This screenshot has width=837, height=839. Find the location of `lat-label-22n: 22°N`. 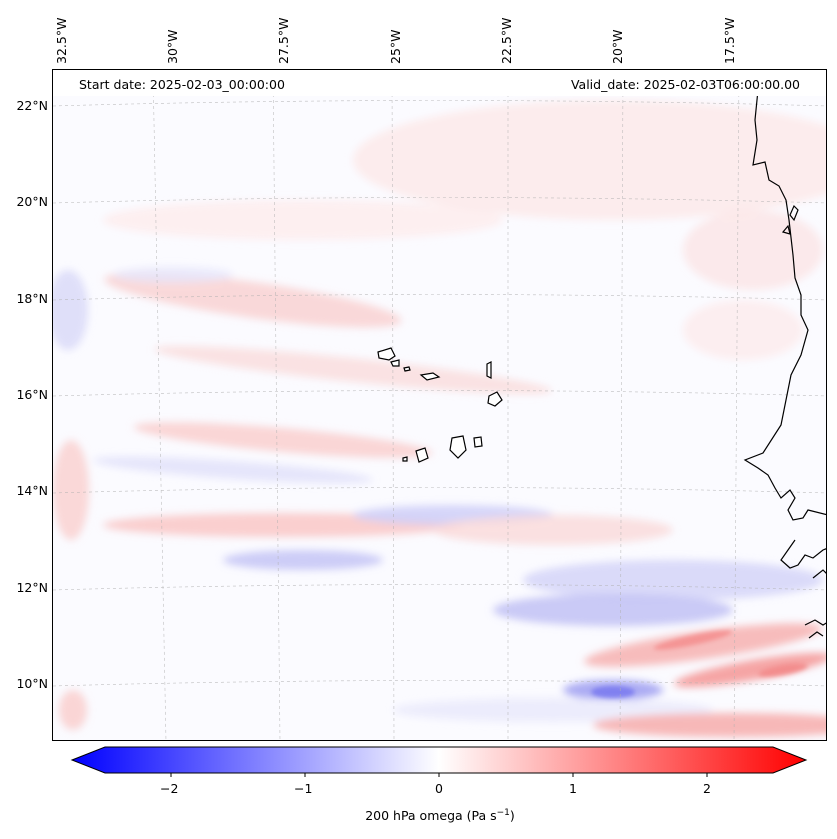

lat-label-22n: 22°N is located at coordinates (32, 105).